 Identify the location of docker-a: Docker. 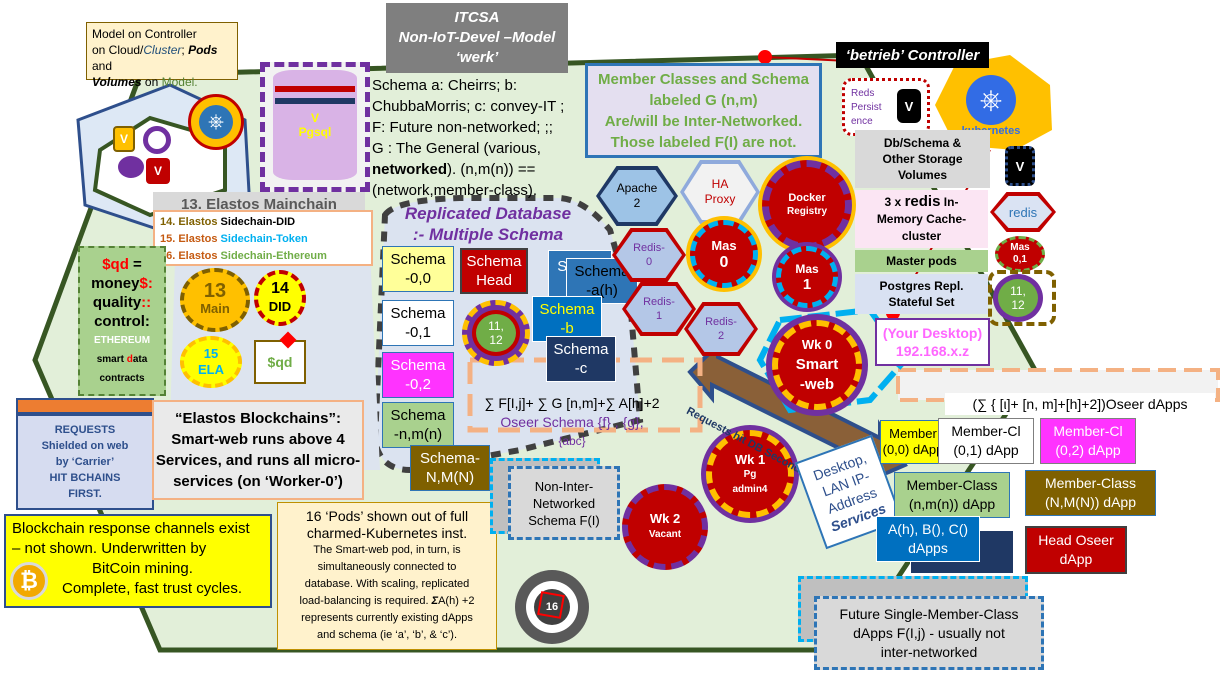
(807, 198).